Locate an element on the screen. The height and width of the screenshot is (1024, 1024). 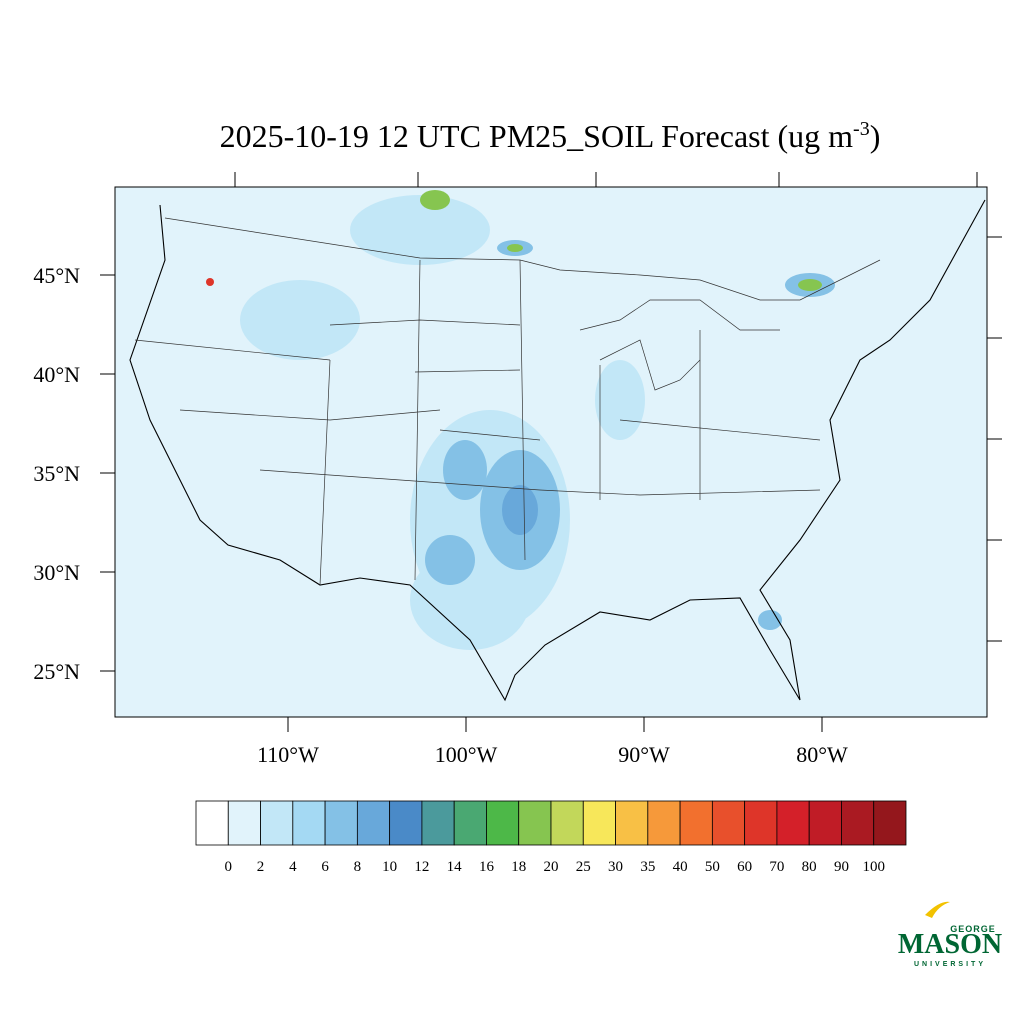
colorbar-label: 0 is located at coordinates (229, 867).